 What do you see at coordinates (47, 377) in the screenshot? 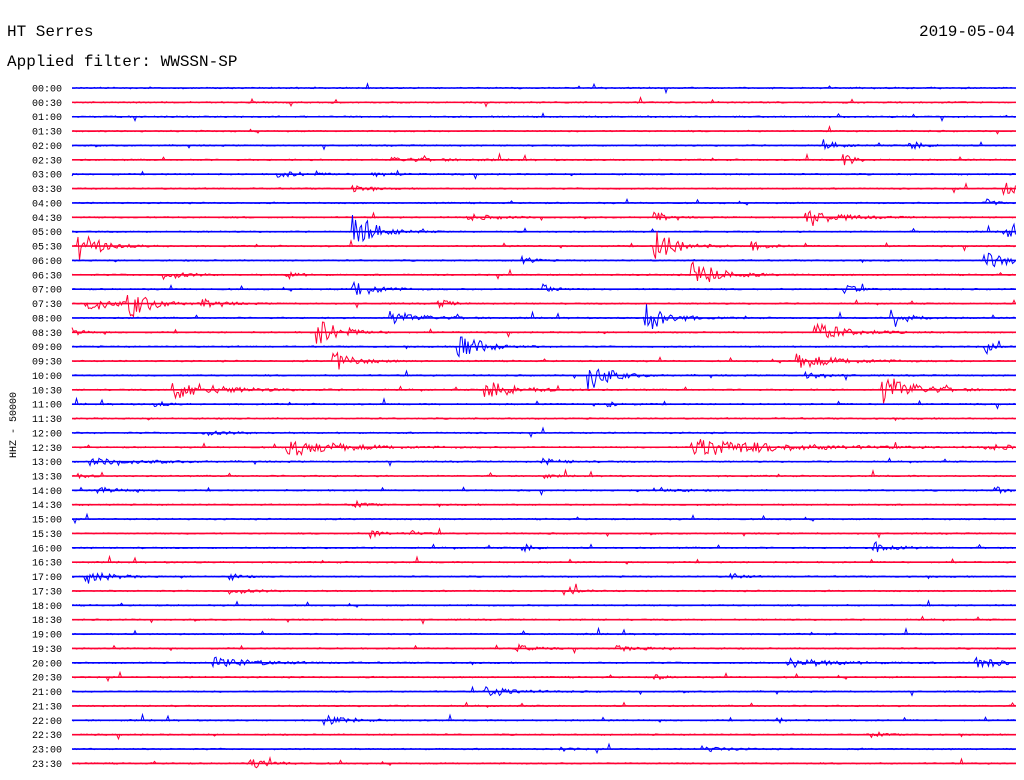
I see `time-tick-label: 10:00` at bounding box center [47, 377].